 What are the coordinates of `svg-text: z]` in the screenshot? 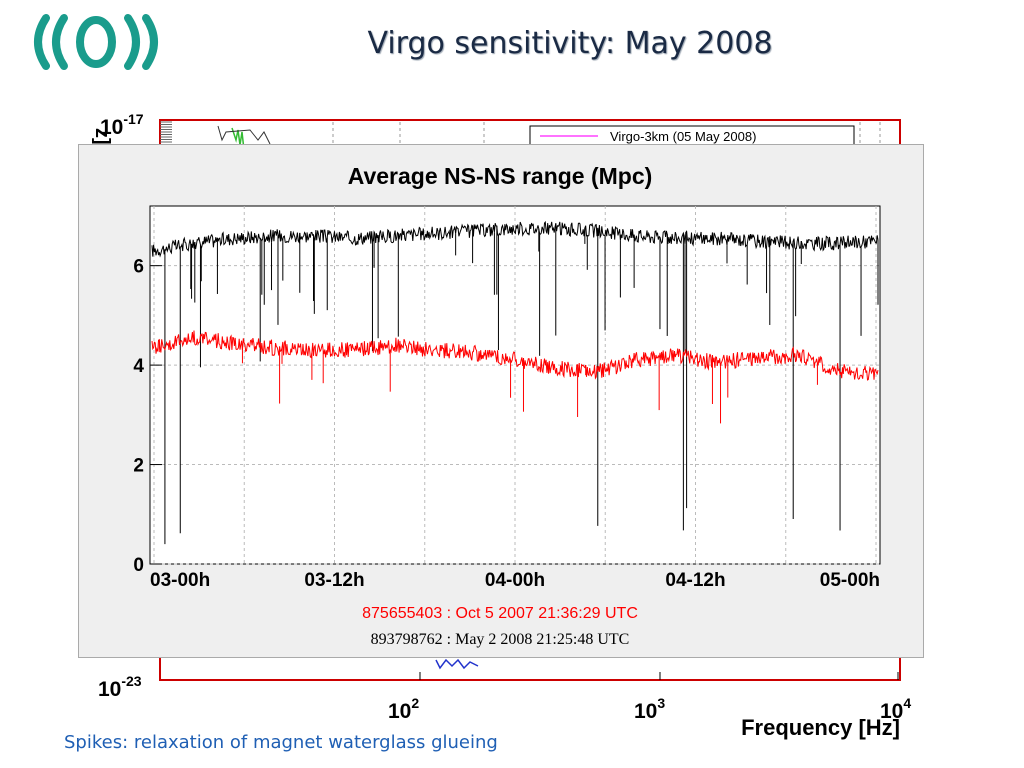 It's located at (102, 136).